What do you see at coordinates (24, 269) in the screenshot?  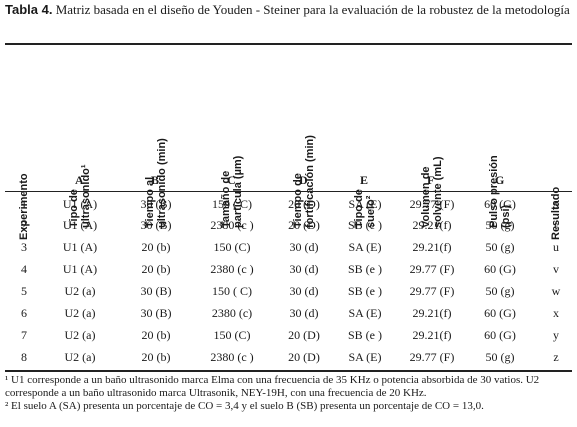 I see `table-cell: 4` at bounding box center [24, 269].